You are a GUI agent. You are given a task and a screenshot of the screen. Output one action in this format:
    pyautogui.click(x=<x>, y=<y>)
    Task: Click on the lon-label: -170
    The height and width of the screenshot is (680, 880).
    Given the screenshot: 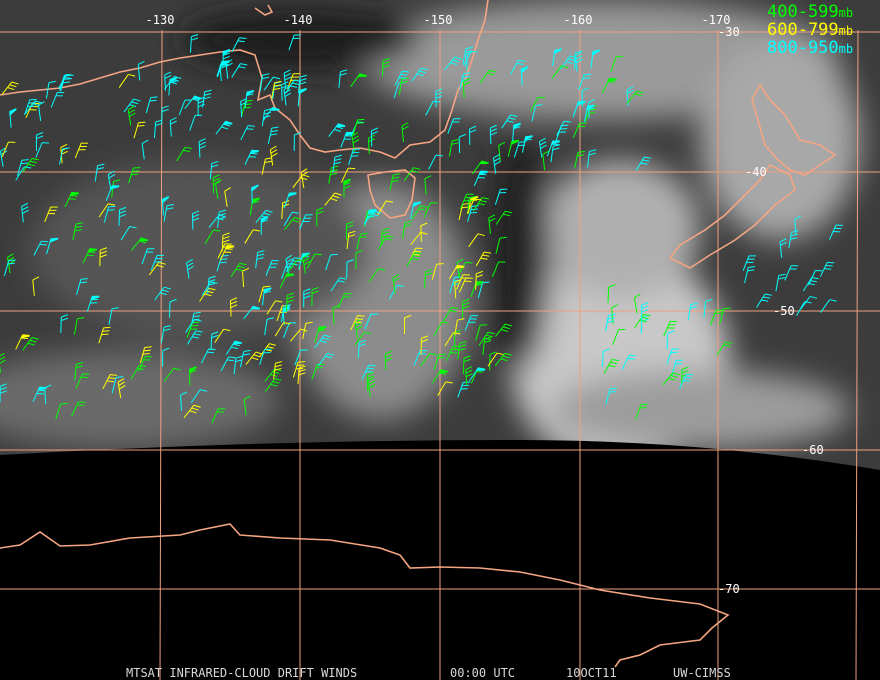 What is the action you would take?
    pyautogui.click(x=716, y=20)
    